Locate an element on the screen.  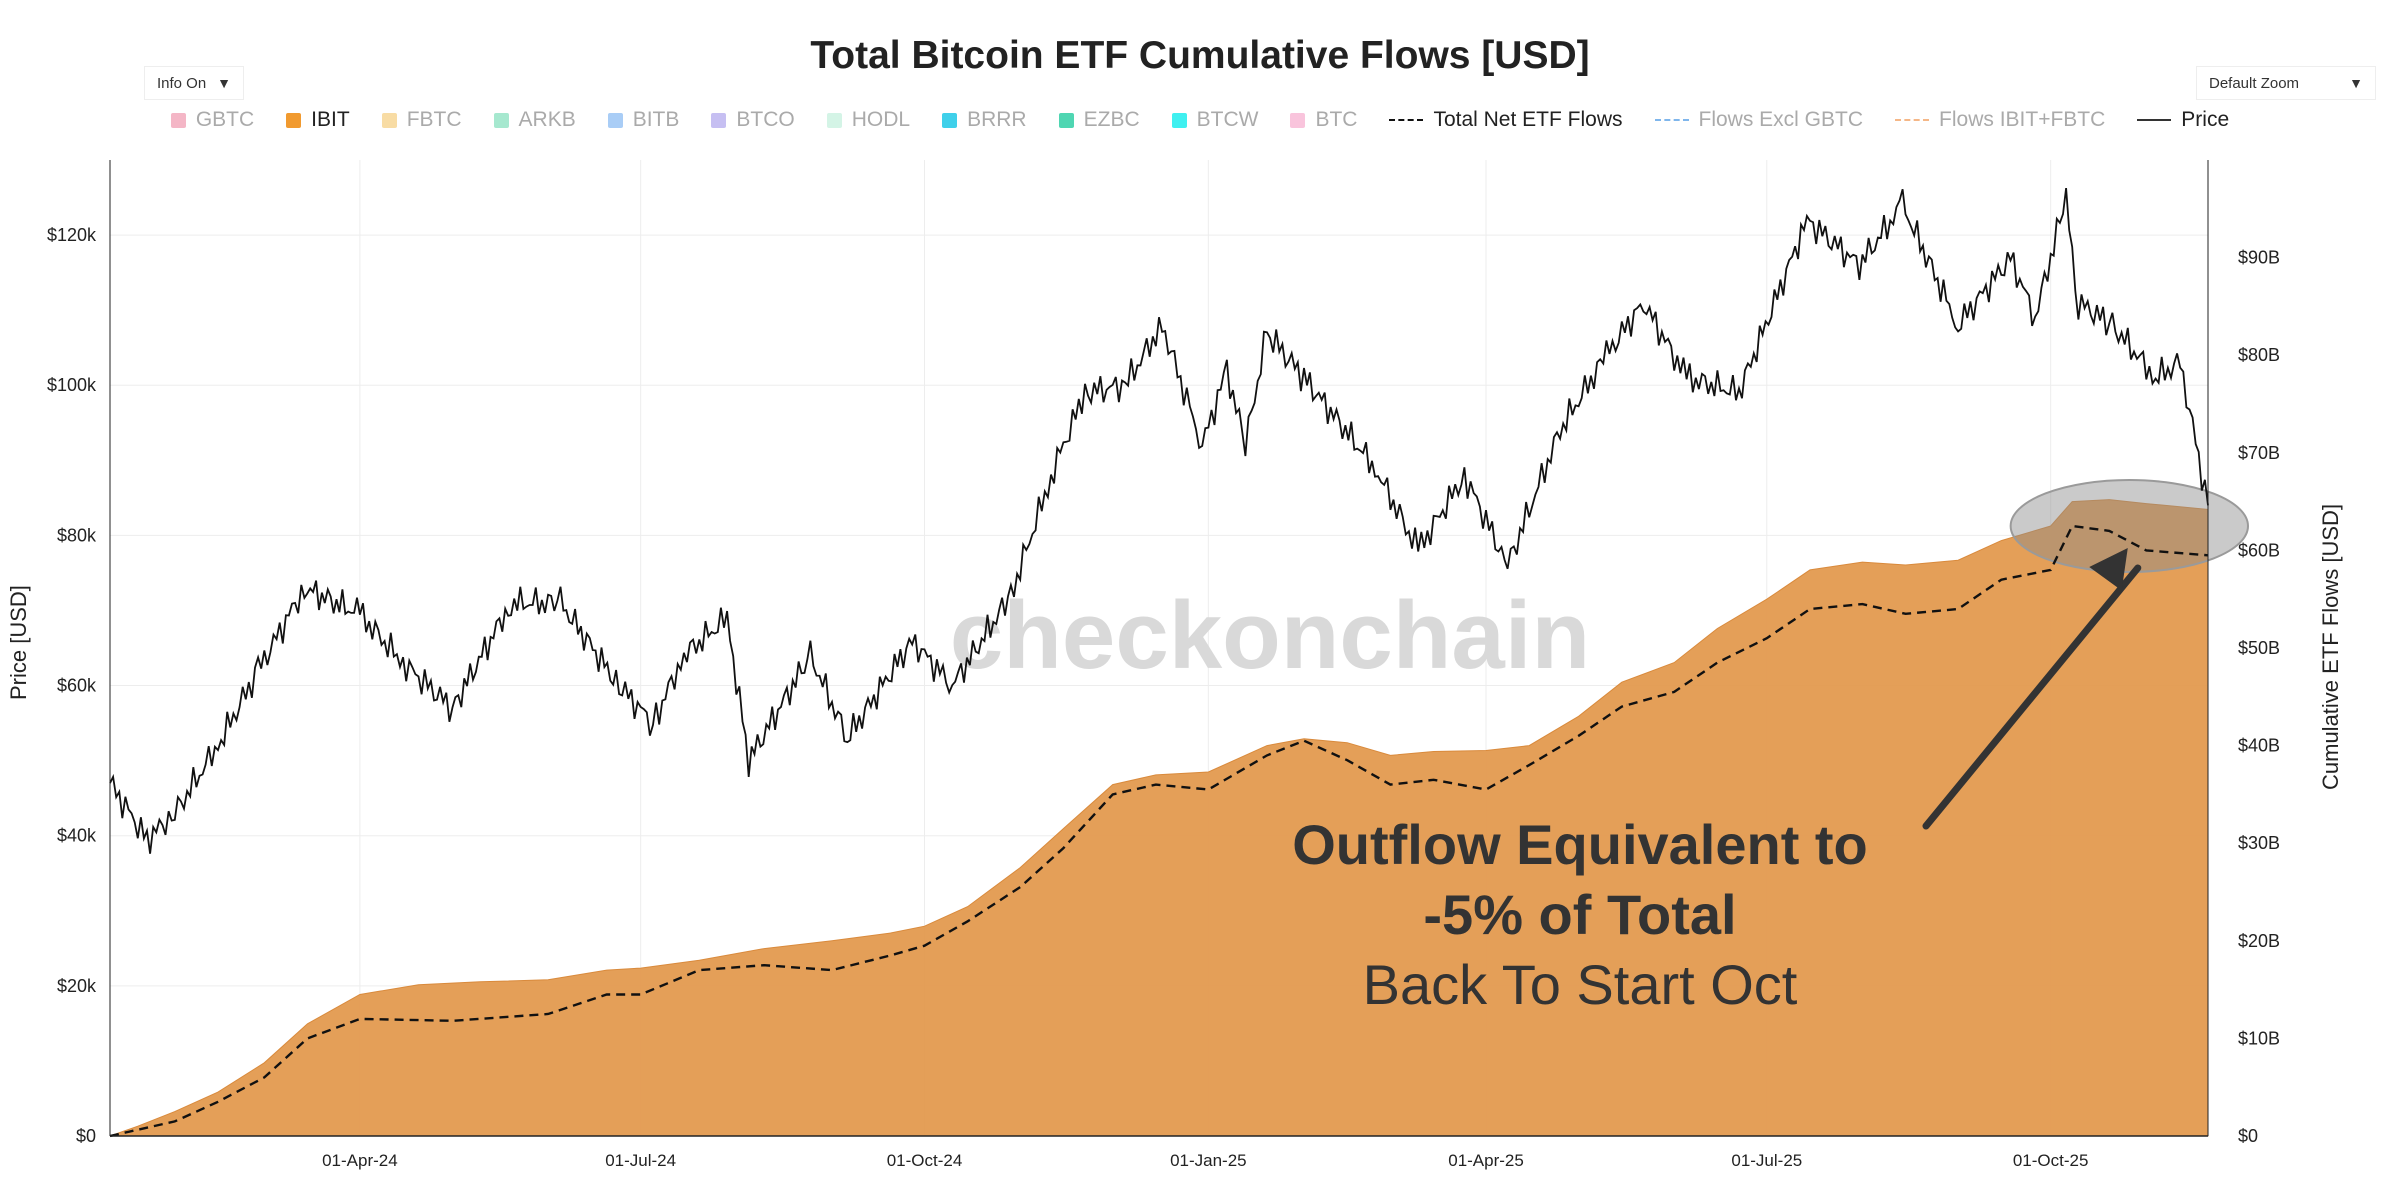
legend-item-ezbc: EZBC is located at coordinates (1099, 120).